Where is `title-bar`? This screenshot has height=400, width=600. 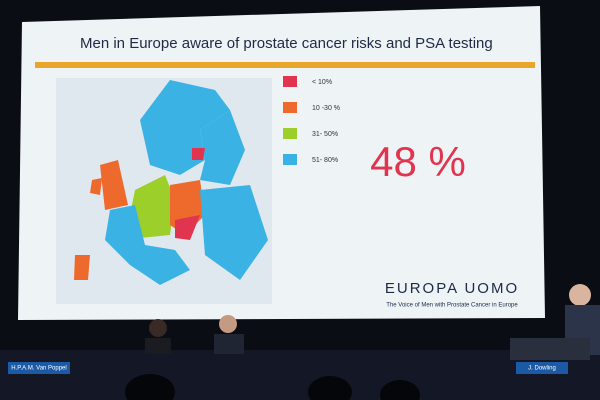 title-bar is located at coordinates (285, 65).